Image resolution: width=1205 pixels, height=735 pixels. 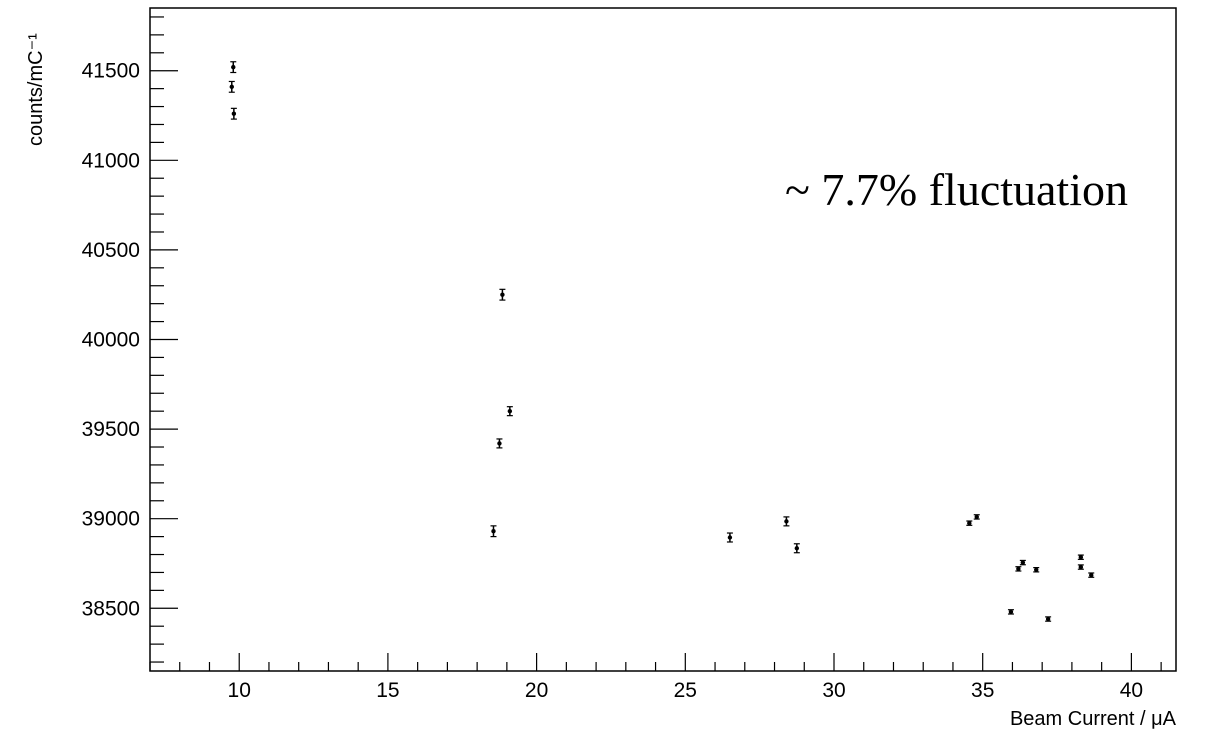 I want to click on x-tick-label: 30, so click(x=833, y=690).